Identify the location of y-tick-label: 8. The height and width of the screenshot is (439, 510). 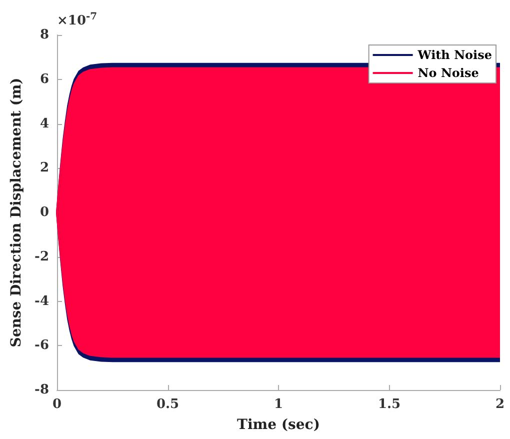
(44, 35).